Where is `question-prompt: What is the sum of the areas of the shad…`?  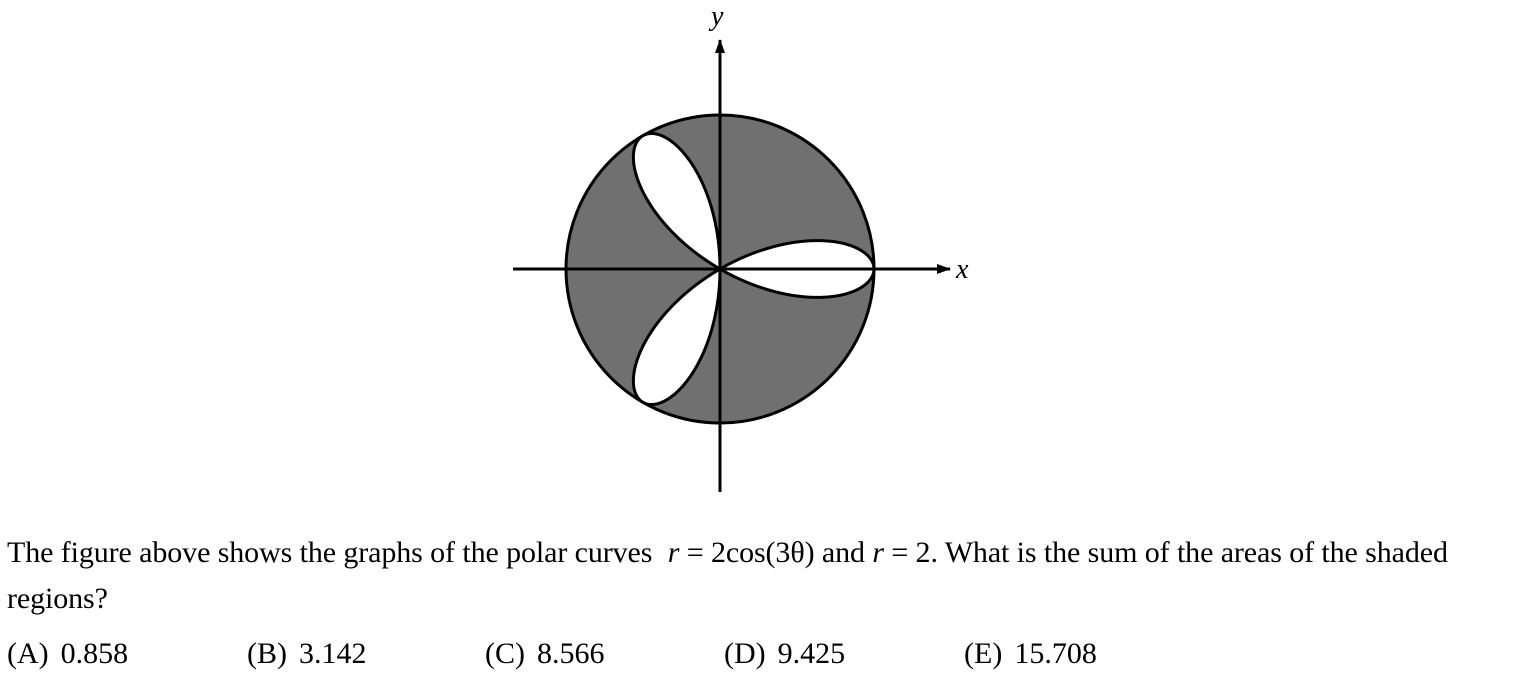
question-prompt: What is the sum of the areas of the shad… is located at coordinates (727, 575).